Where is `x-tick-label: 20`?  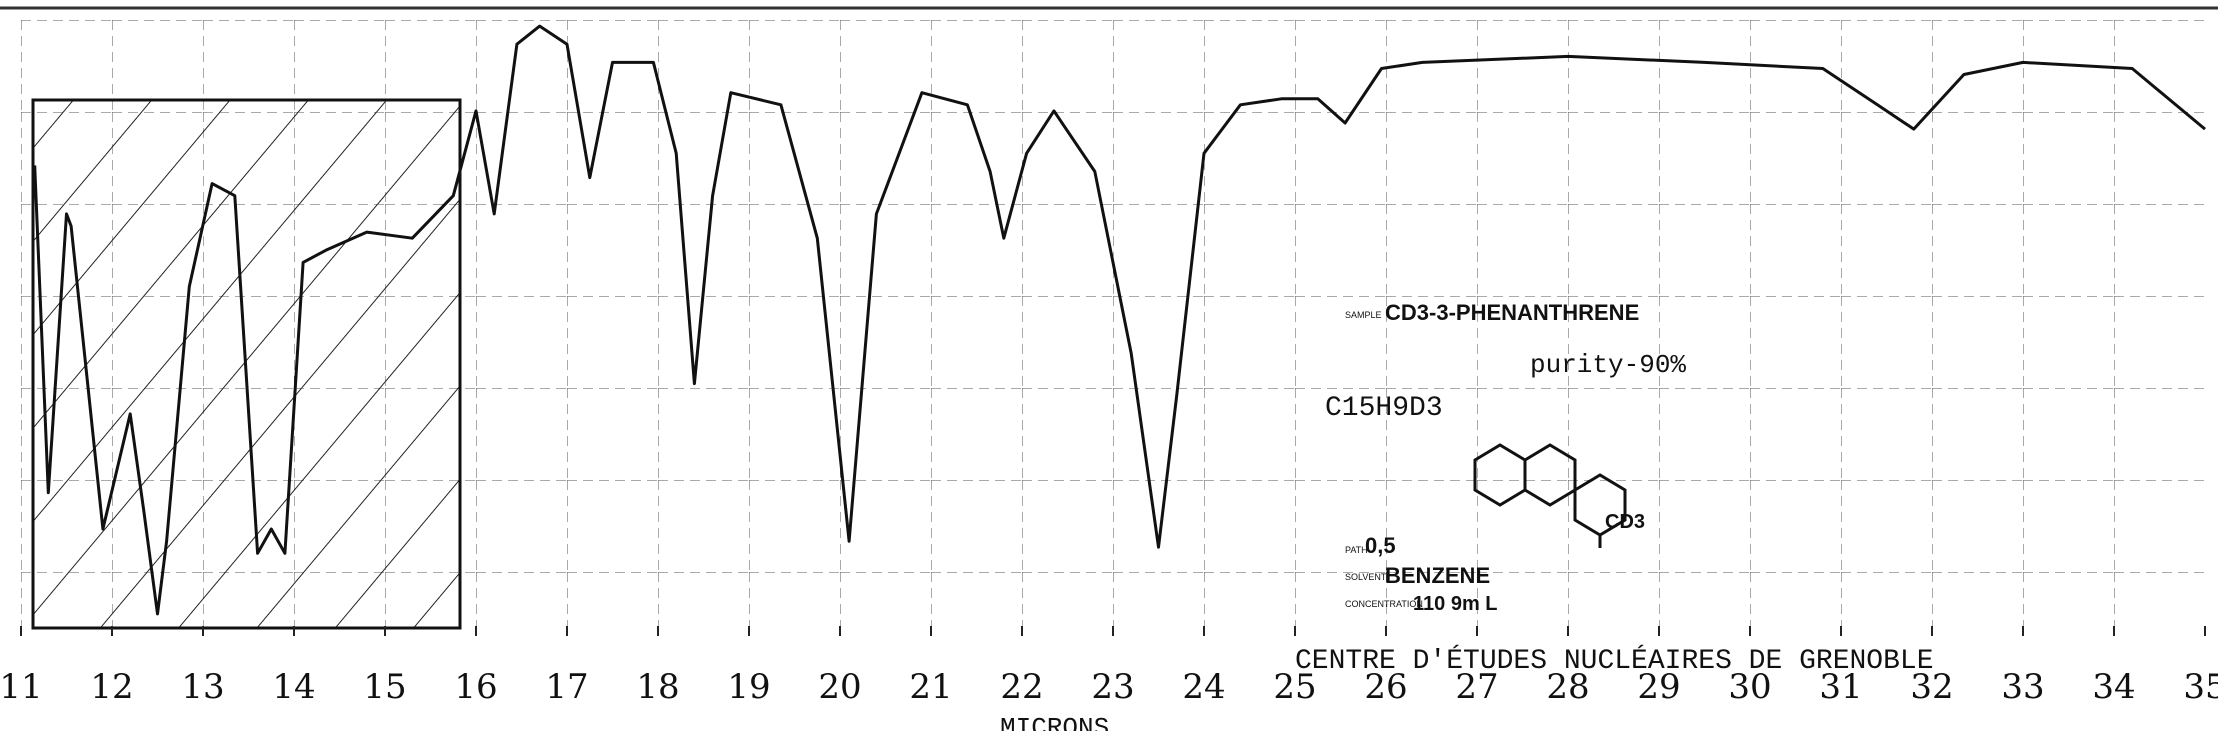 x-tick-label: 20 is located at coordinates (839, 687).